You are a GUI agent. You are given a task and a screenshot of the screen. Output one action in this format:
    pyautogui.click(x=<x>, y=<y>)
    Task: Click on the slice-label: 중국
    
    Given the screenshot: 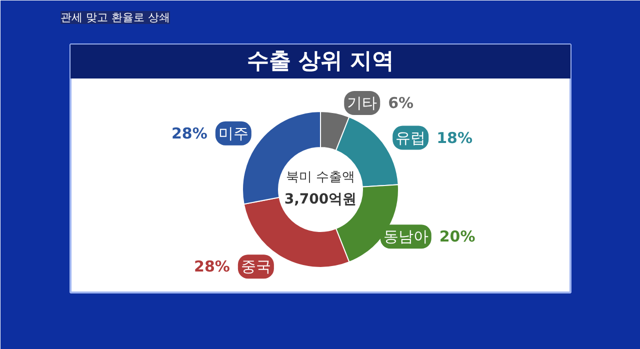 What is the action you would take?
    pyautogui.click(x=255, y=267)
    